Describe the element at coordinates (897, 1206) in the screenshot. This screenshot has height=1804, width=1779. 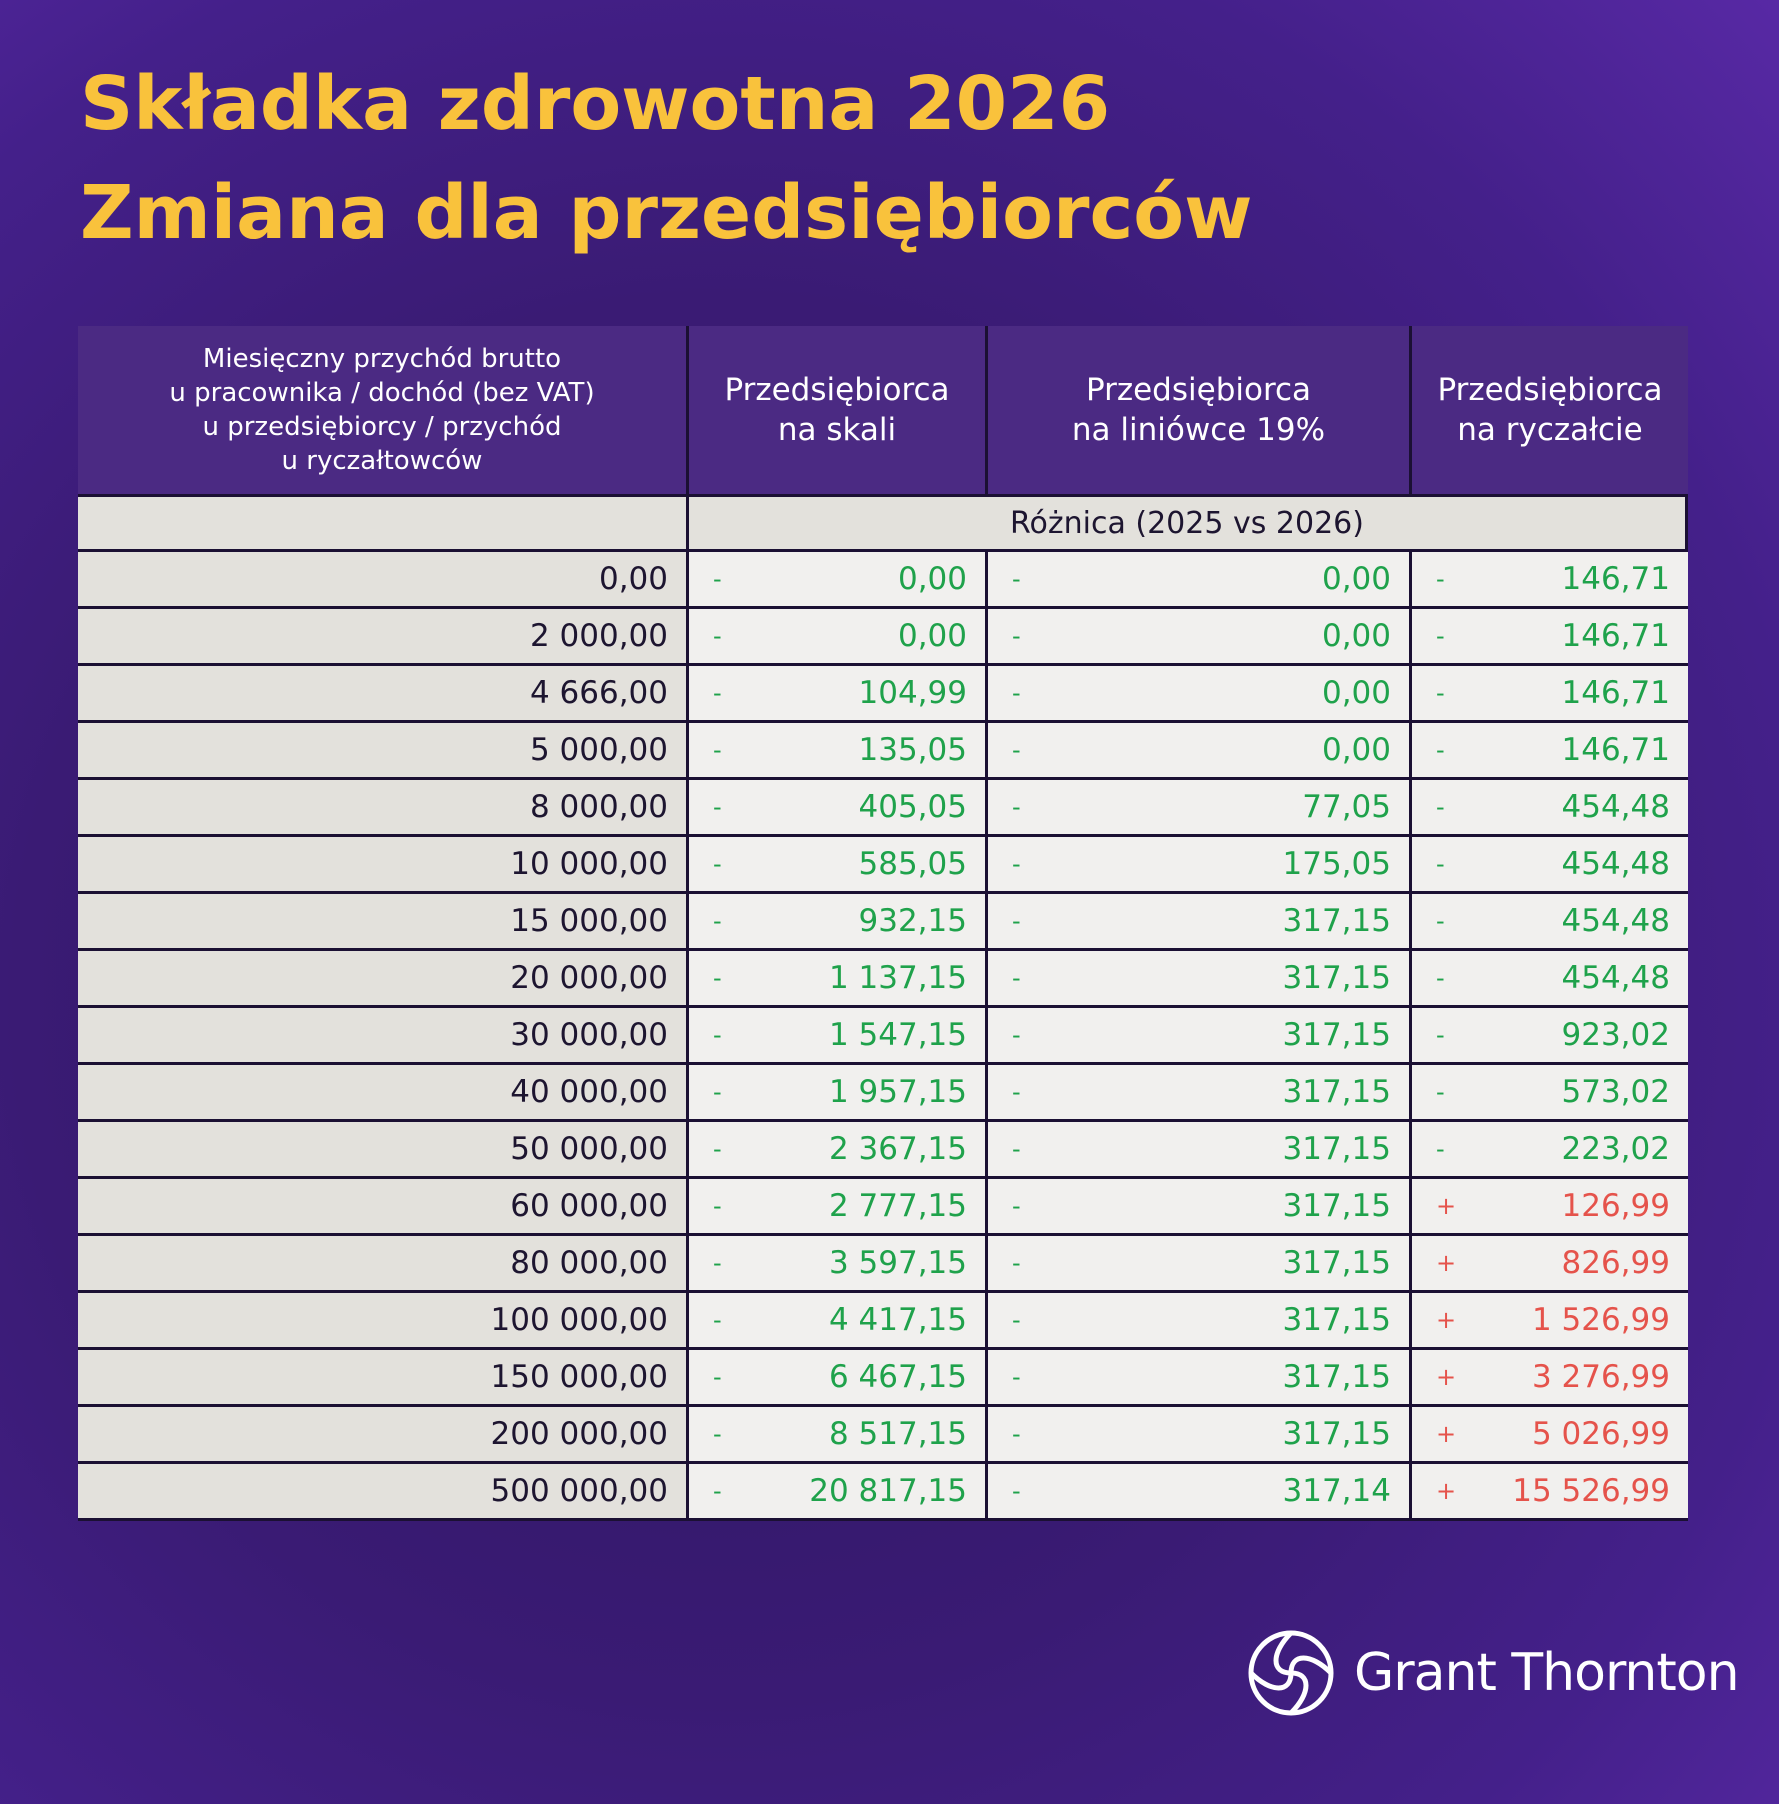
I see `diff-value: 2 777,15` at that location.